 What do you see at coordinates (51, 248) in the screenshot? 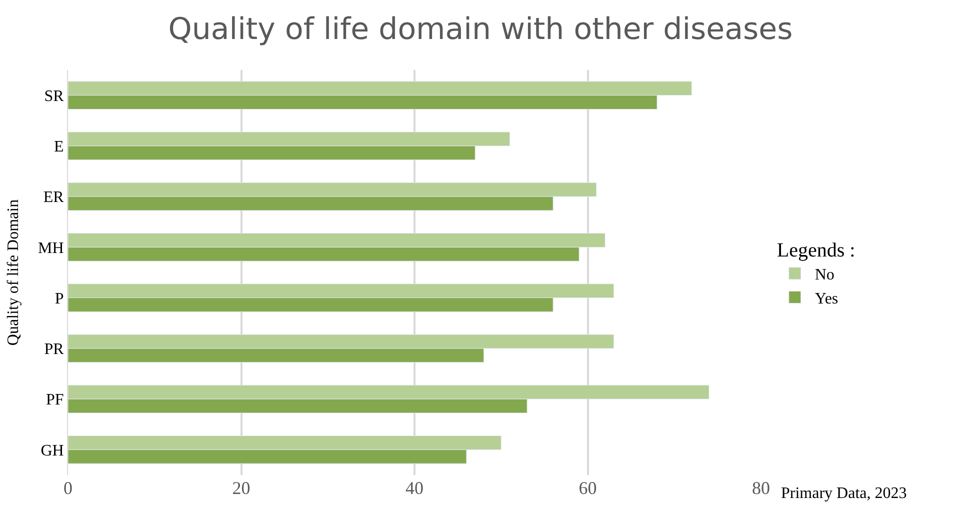
I see `y-tick-label: MH` at bounding box center [51, 248].